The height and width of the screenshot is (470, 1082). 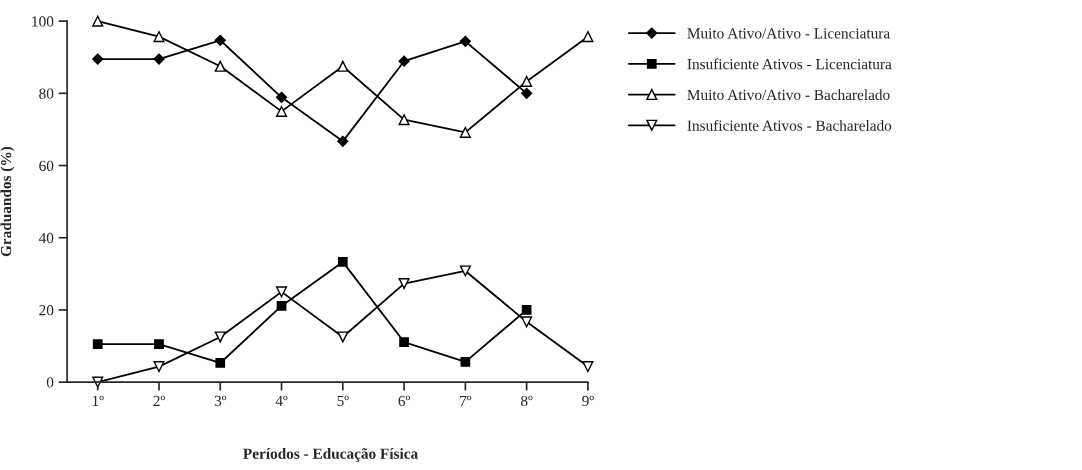 I want to click on x-tick-label: 1º, so click(x=98, y=400).